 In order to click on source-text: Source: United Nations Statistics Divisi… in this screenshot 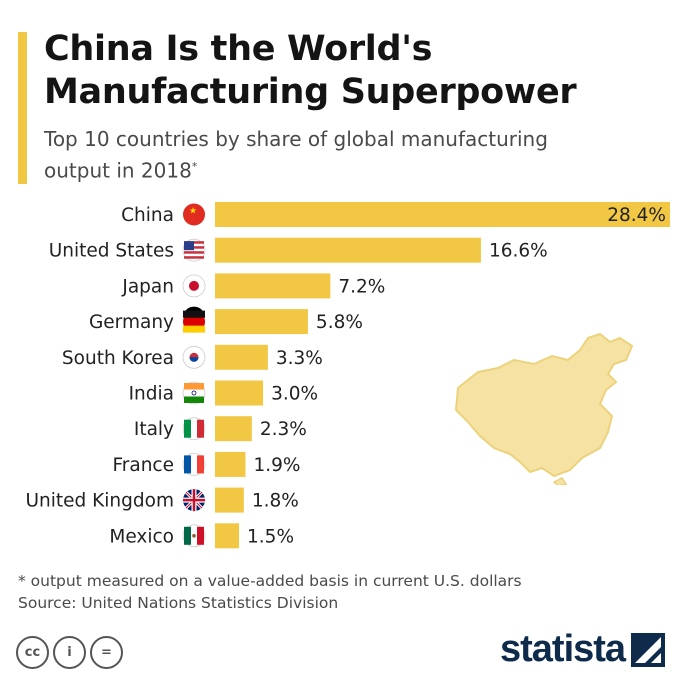, I will do `click(178, 603)`.